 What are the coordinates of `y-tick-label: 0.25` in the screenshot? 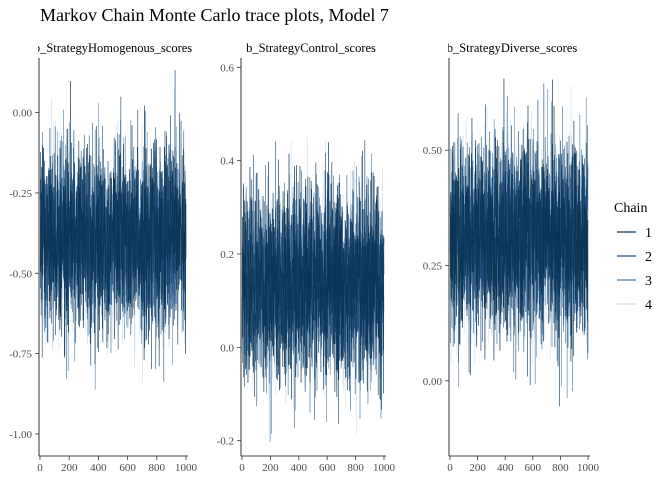 It's located at (433, 267).